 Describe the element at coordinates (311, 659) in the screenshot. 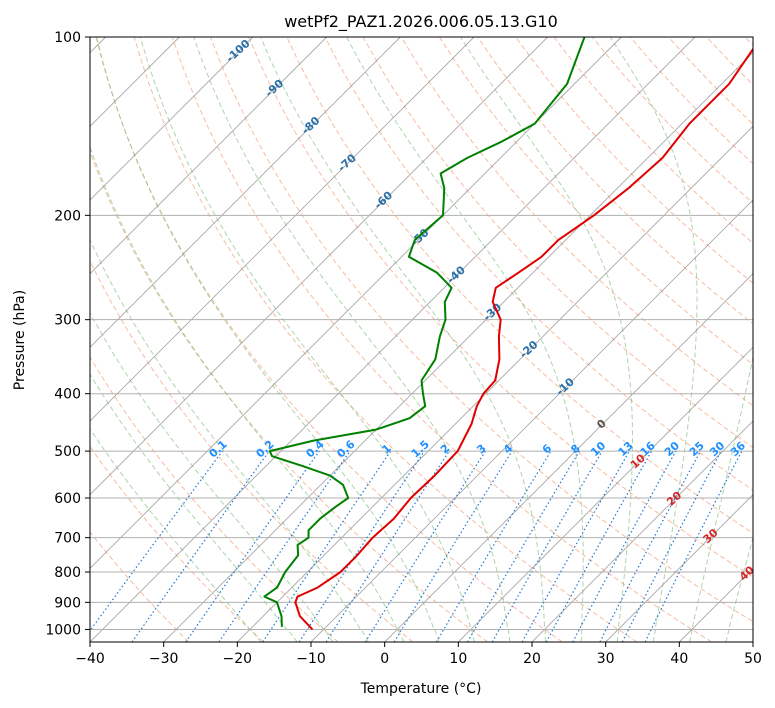

I see `x-tick-label: −10` at that location.